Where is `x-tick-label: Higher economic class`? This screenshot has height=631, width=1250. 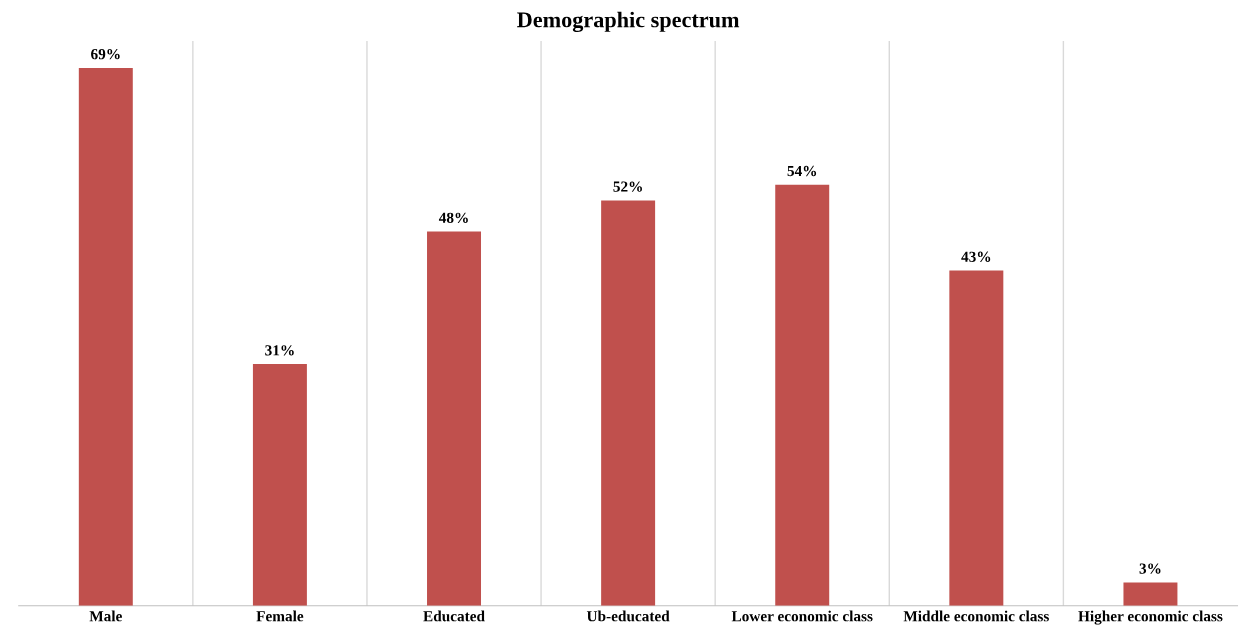 x-tick-label: Higher economic class is located at coordinates (1150, 617).